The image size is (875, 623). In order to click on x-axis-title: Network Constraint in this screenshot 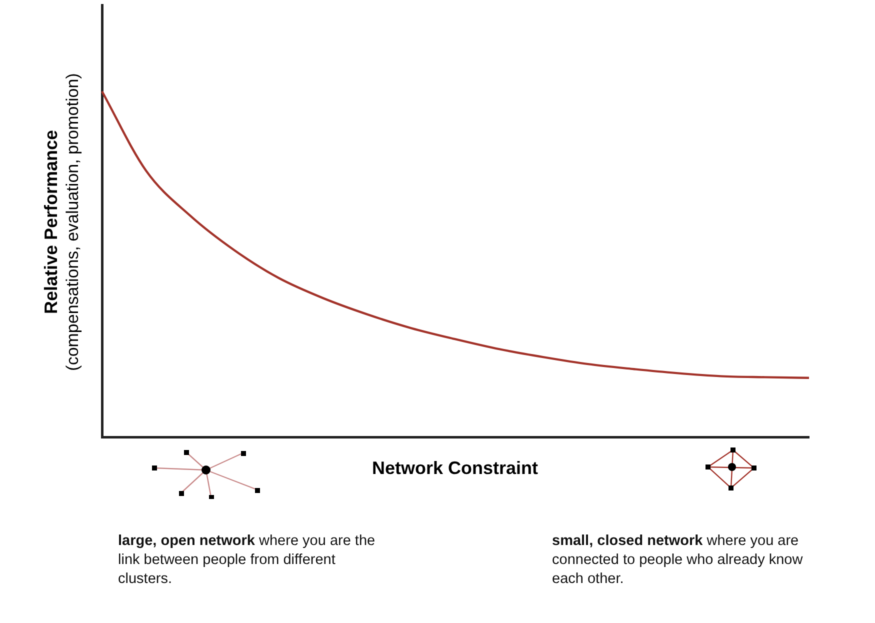, I will do `click(455, 468)`.